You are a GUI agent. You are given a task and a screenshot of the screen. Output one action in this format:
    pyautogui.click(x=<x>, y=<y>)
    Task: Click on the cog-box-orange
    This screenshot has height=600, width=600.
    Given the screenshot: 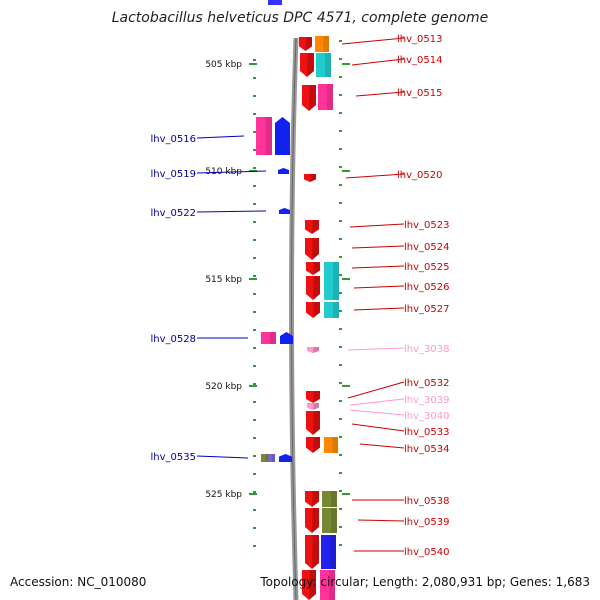 What is the action you would take?
    pyautogui.click(x=322, y=44)
    